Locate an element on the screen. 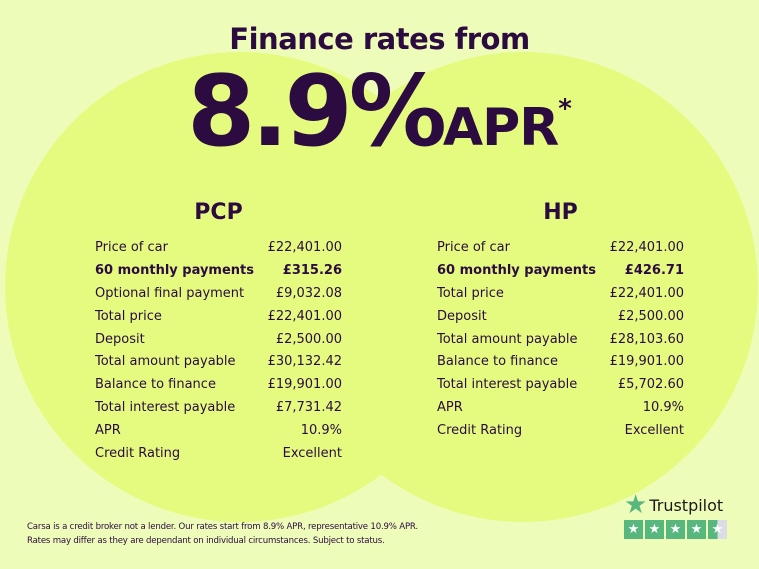 Image resolution: width=759 pixels, height=569 pixels. pcp-row: Total interest payable £7,731.42 is located at coordinates (218, 408).